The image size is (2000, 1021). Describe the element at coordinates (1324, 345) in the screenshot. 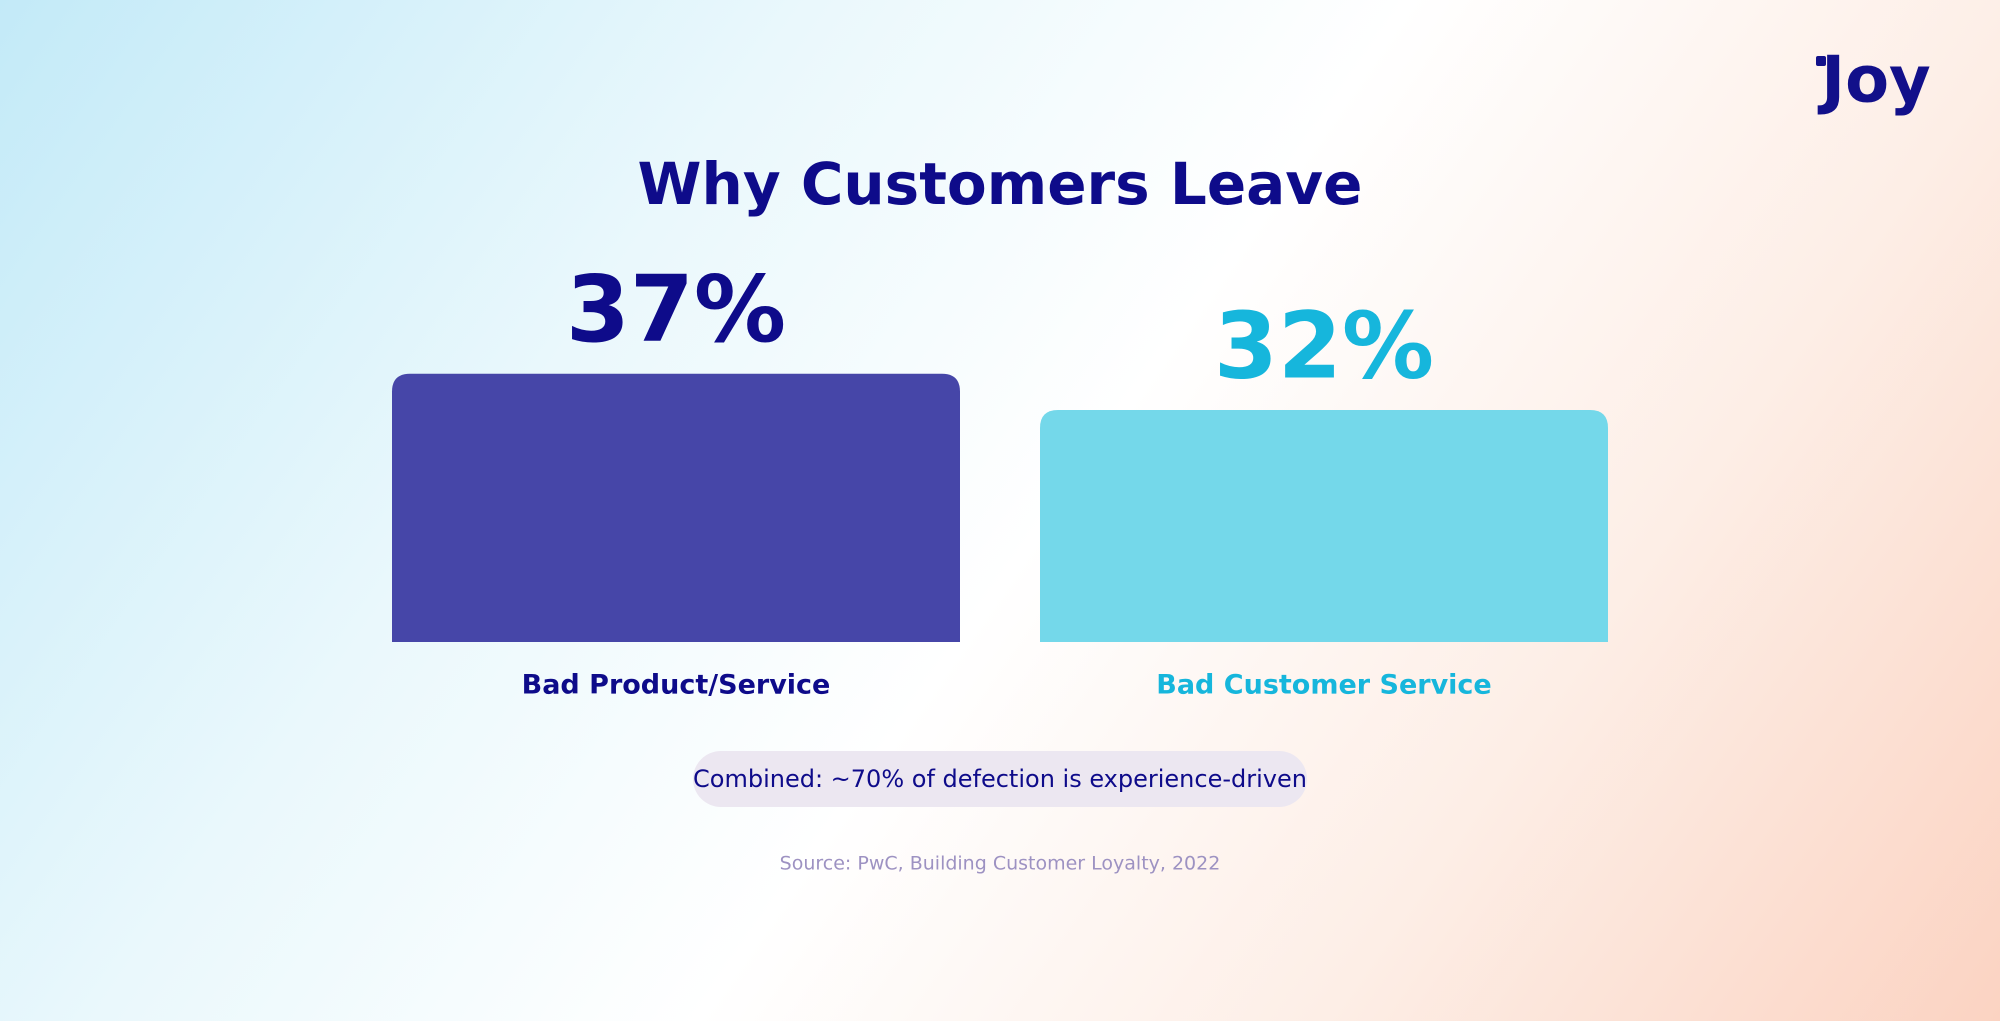

I see `value-label: 32%` at that location.